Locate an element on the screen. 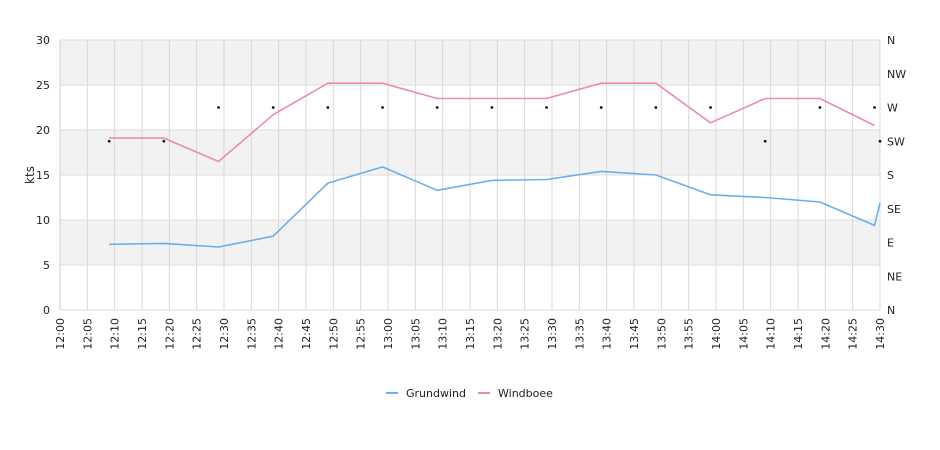  x-tick-label: 12:15 is located at coordinates (142, 334).